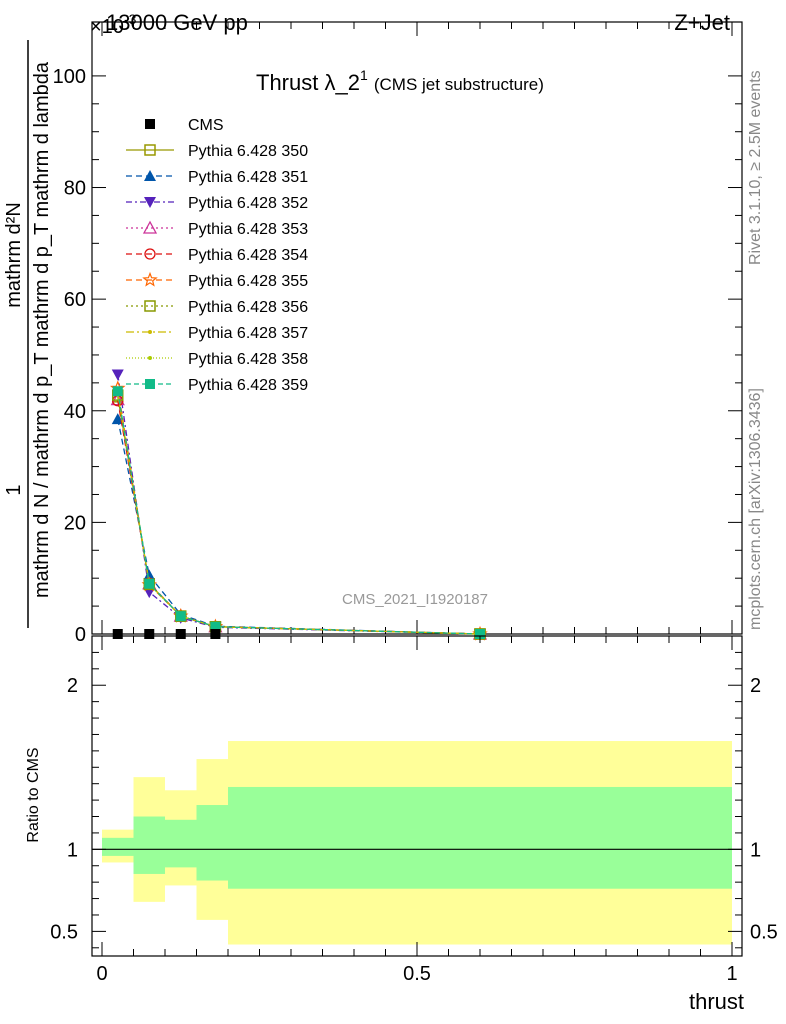  What do you see at coordinates (72, 850) in the screenshot?
I see `ratio-y-tick-label: 1` at bounding box center [72, 850].